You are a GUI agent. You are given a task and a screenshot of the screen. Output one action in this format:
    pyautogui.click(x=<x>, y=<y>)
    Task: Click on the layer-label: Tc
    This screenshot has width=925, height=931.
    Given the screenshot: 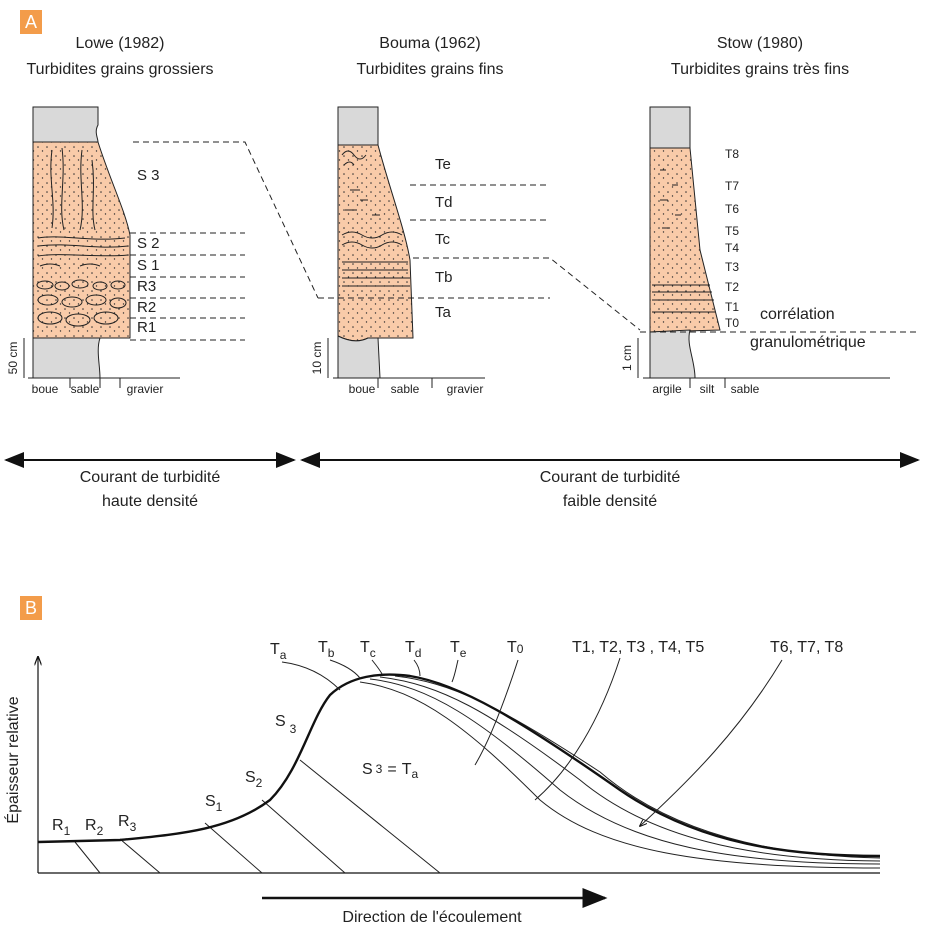 What is the action you would take?
    pyautogui.click(x=368, y=649)
    